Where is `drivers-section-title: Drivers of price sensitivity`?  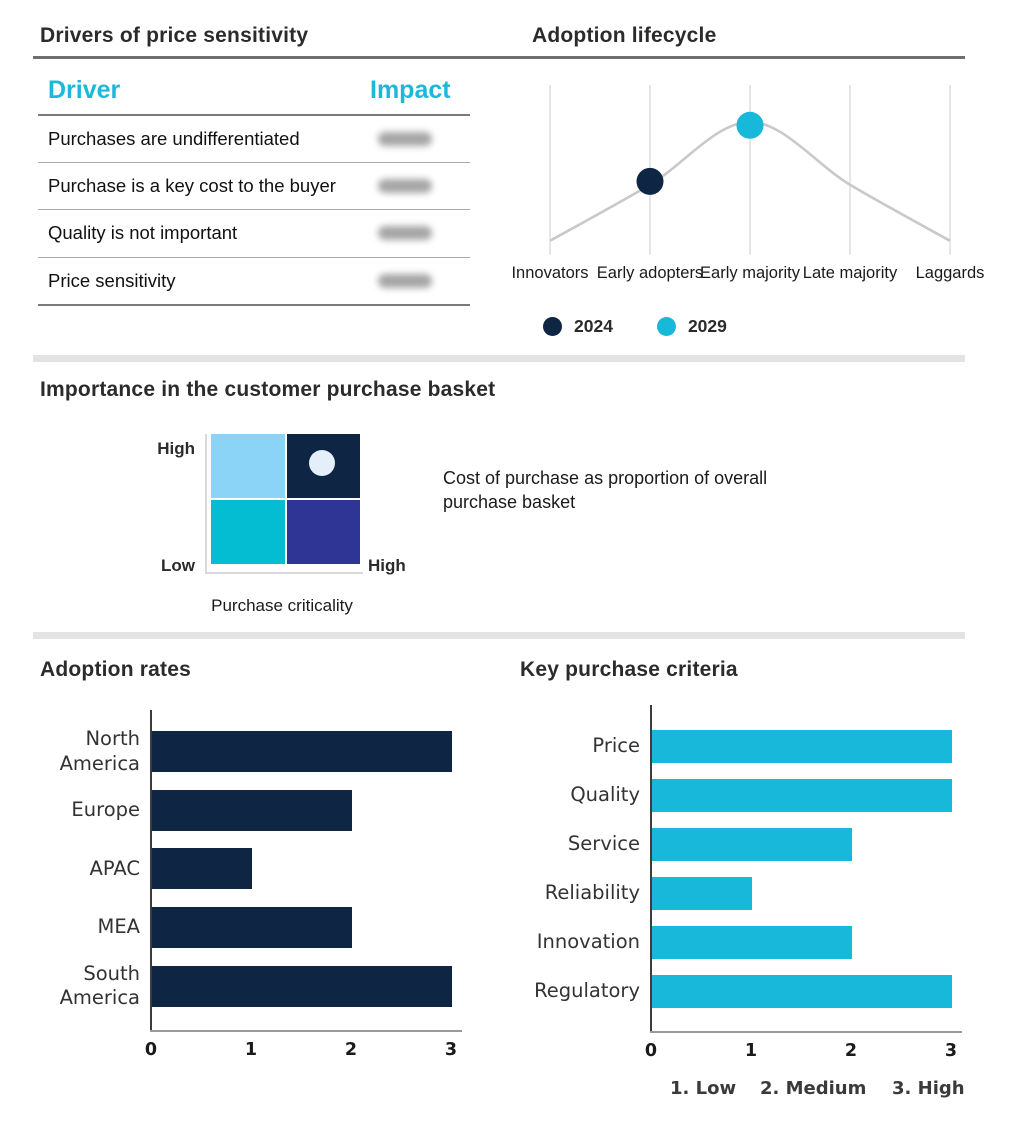
drivers-section-title: Drivers of price sensitivity is located at coordinates (174, 35).